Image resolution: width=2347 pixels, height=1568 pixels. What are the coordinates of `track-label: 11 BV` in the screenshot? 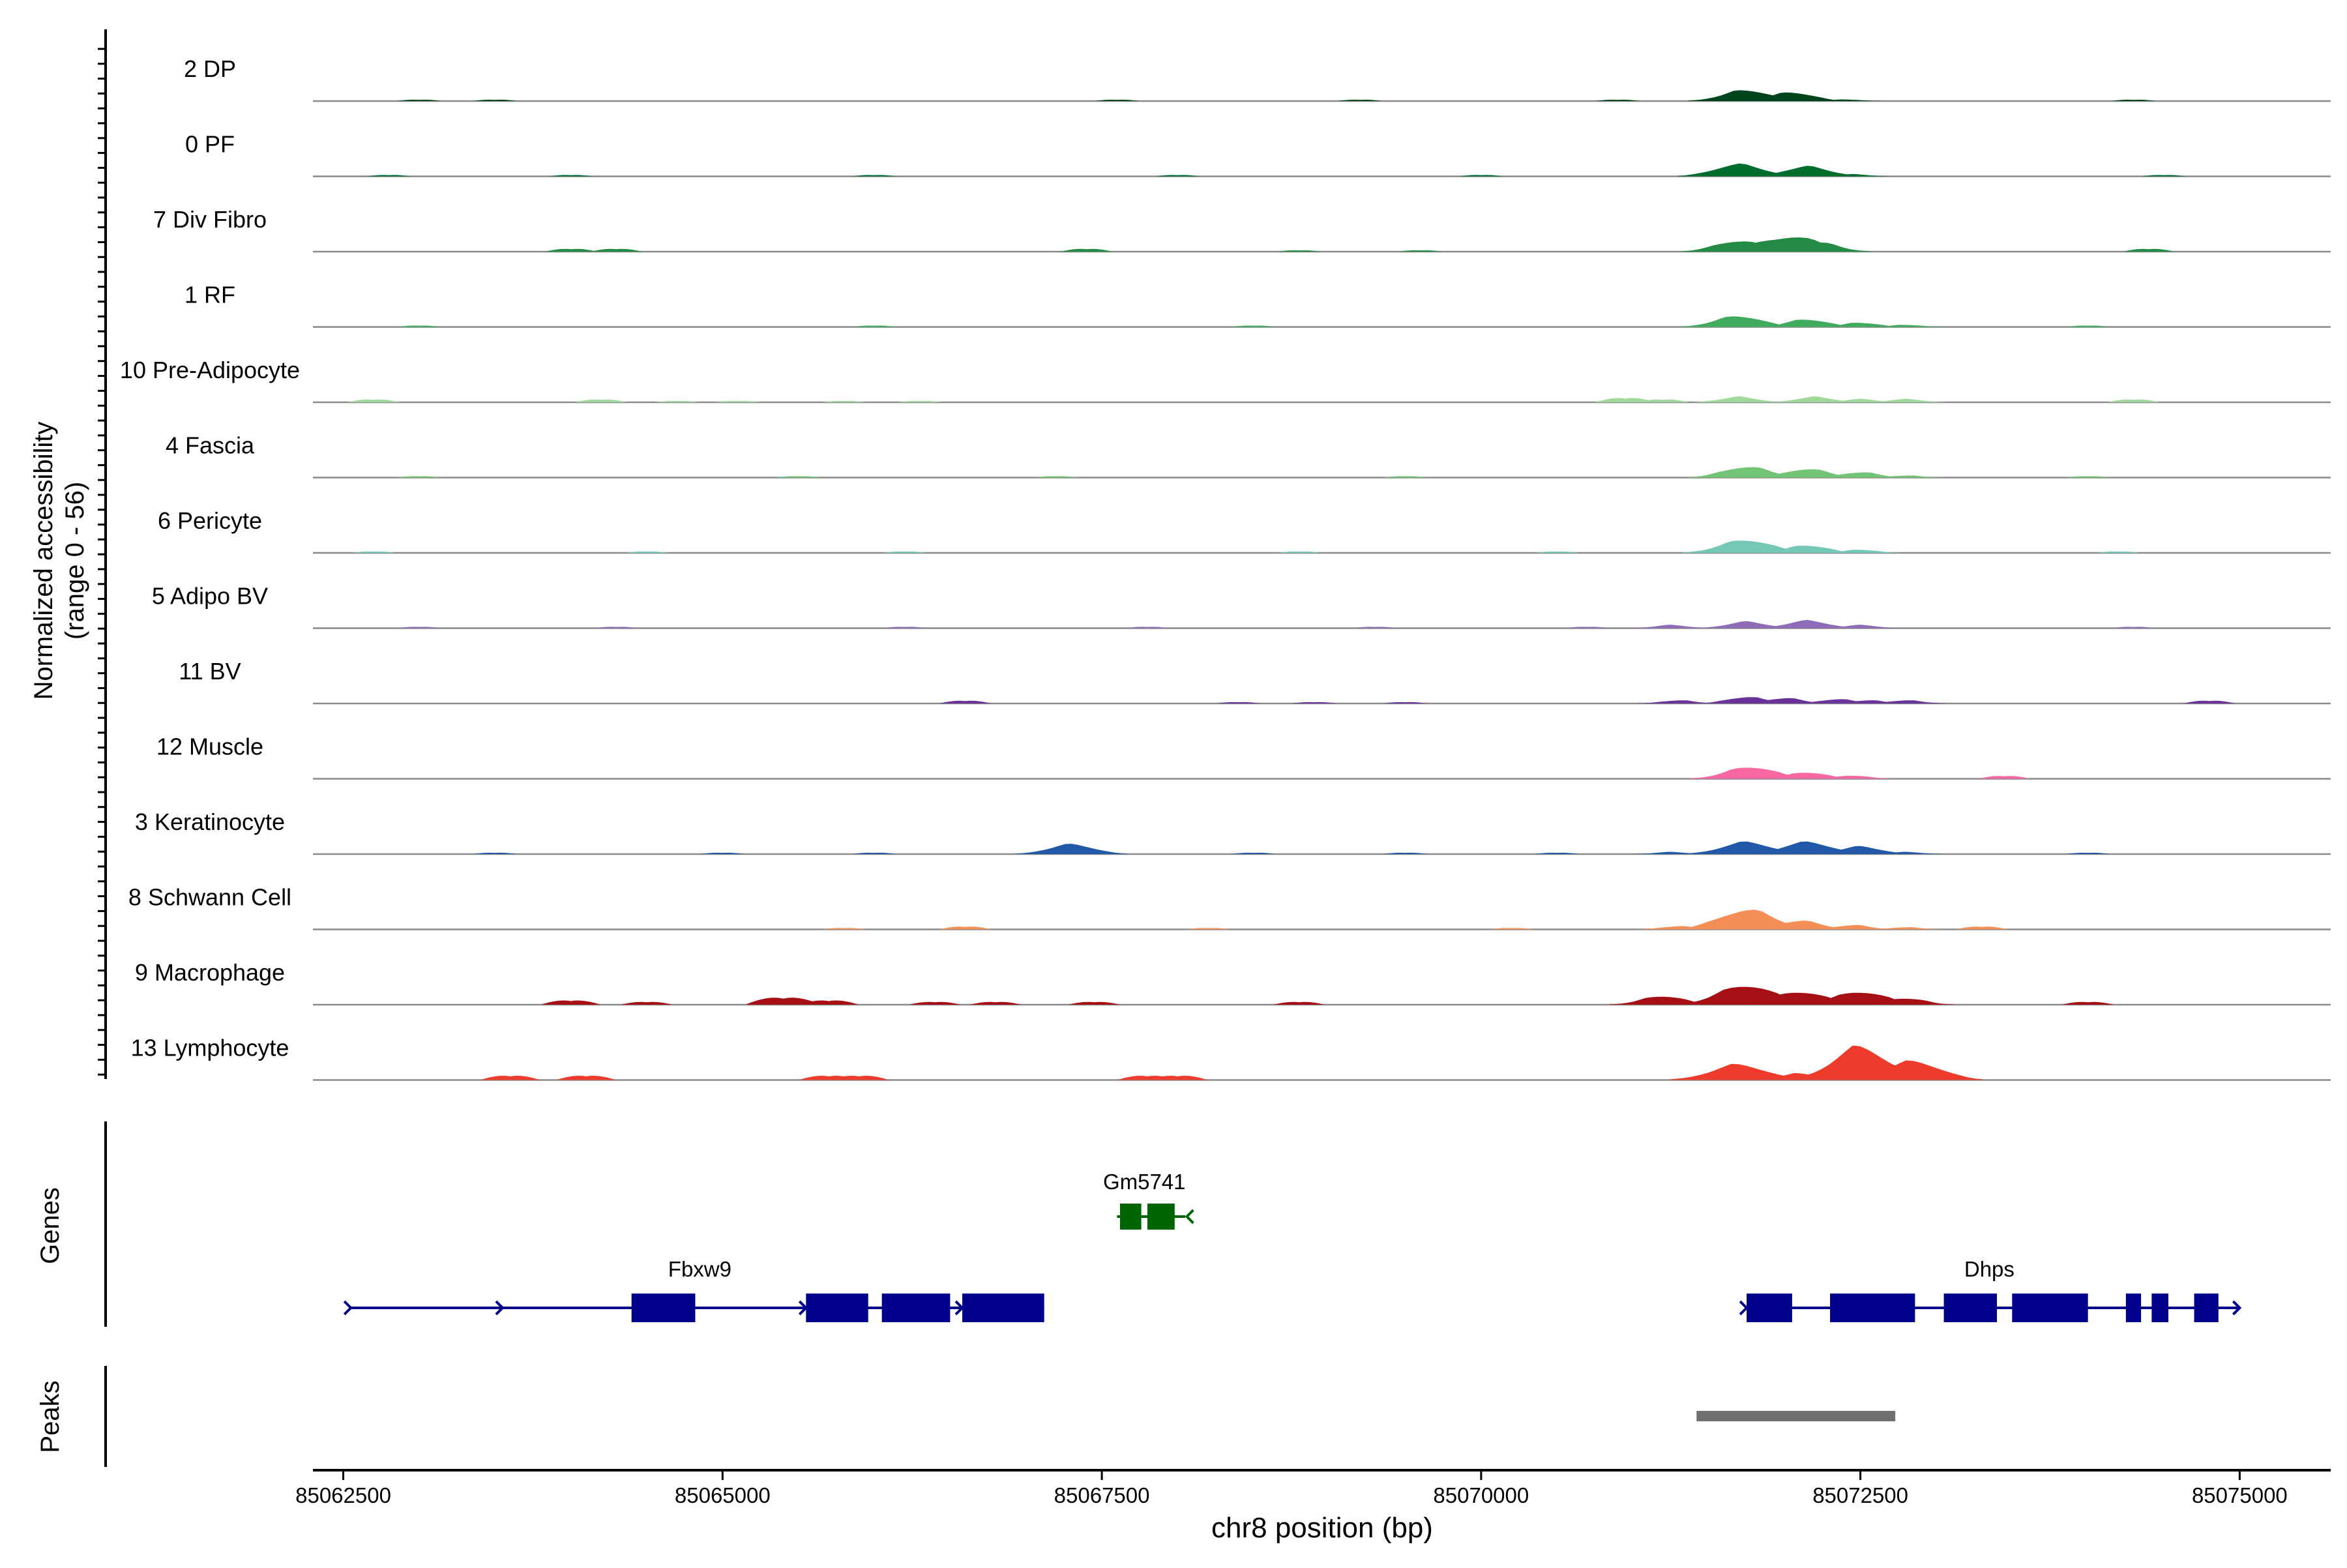 It's located at (210, 672).